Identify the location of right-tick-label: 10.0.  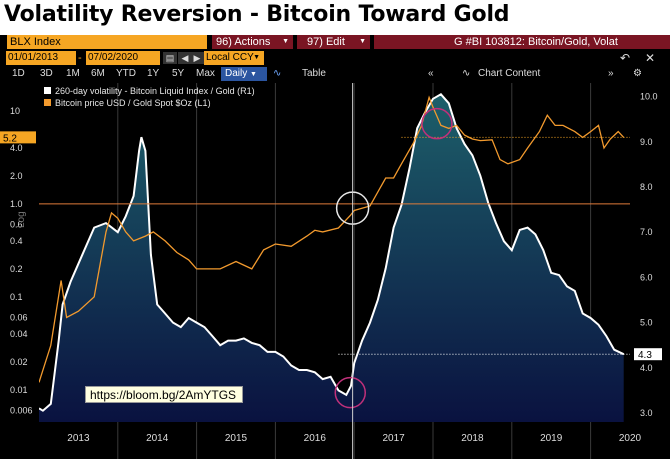
(649, 97).